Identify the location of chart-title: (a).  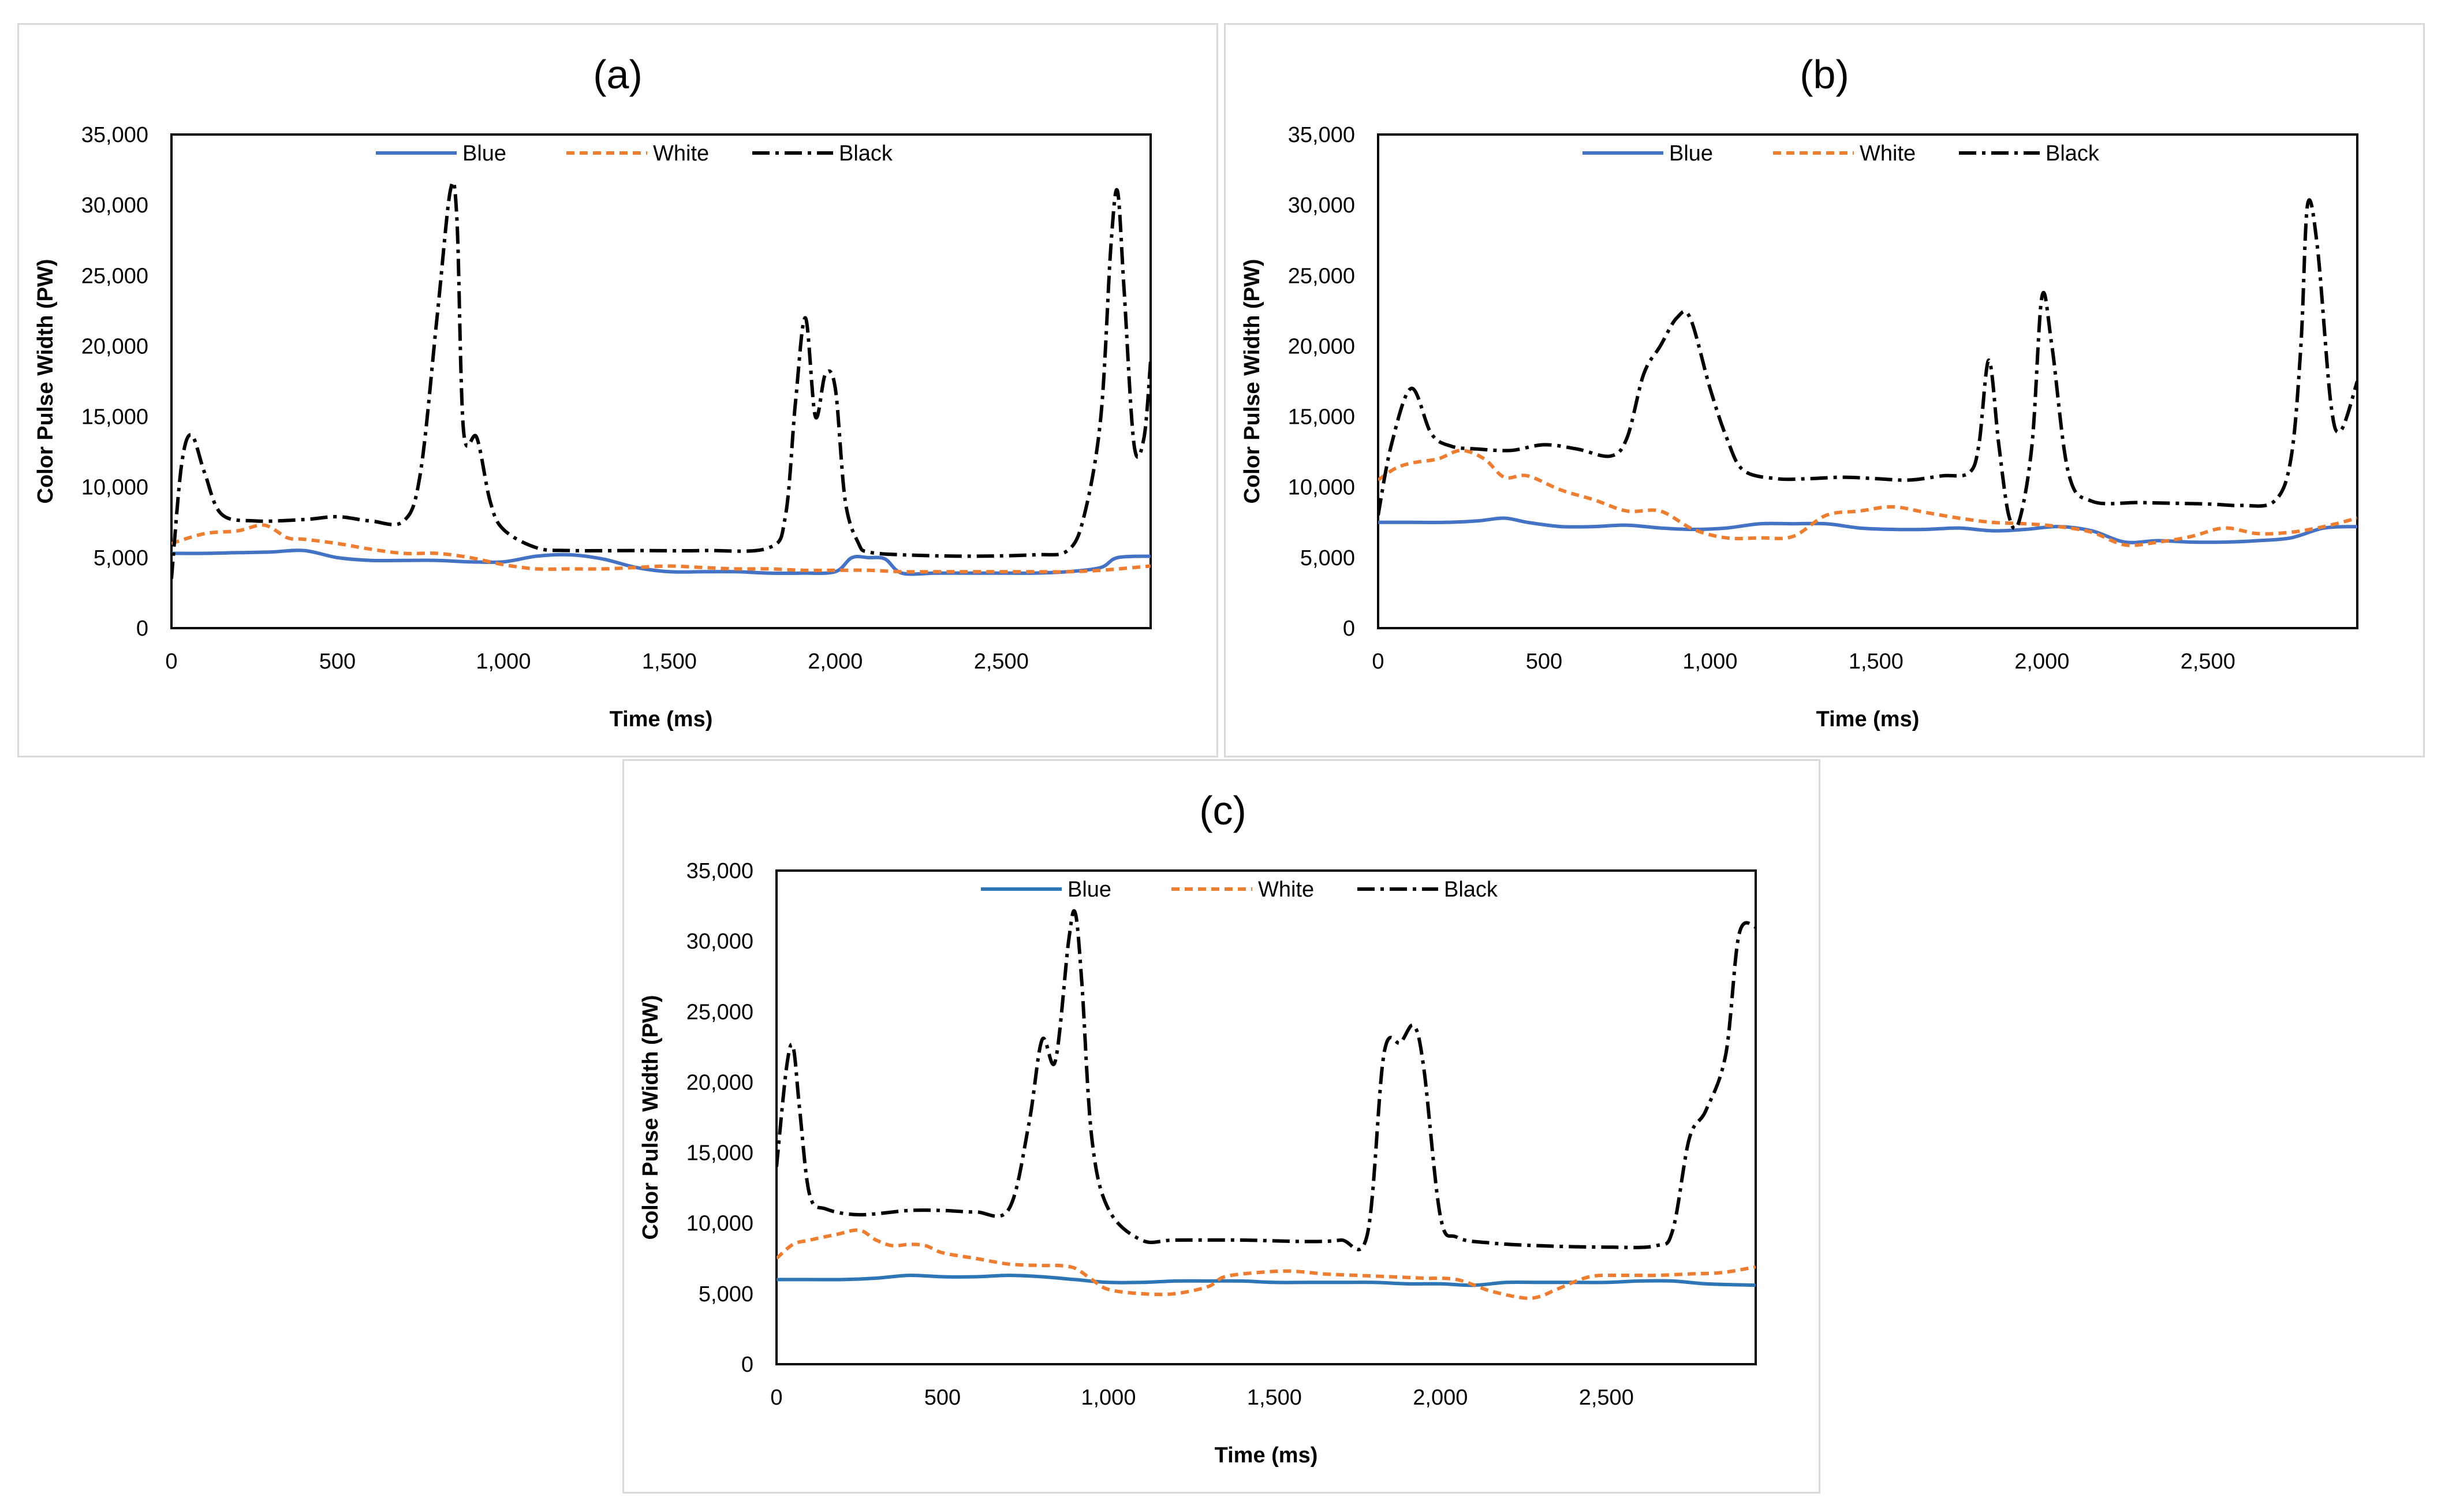
(618, 74).